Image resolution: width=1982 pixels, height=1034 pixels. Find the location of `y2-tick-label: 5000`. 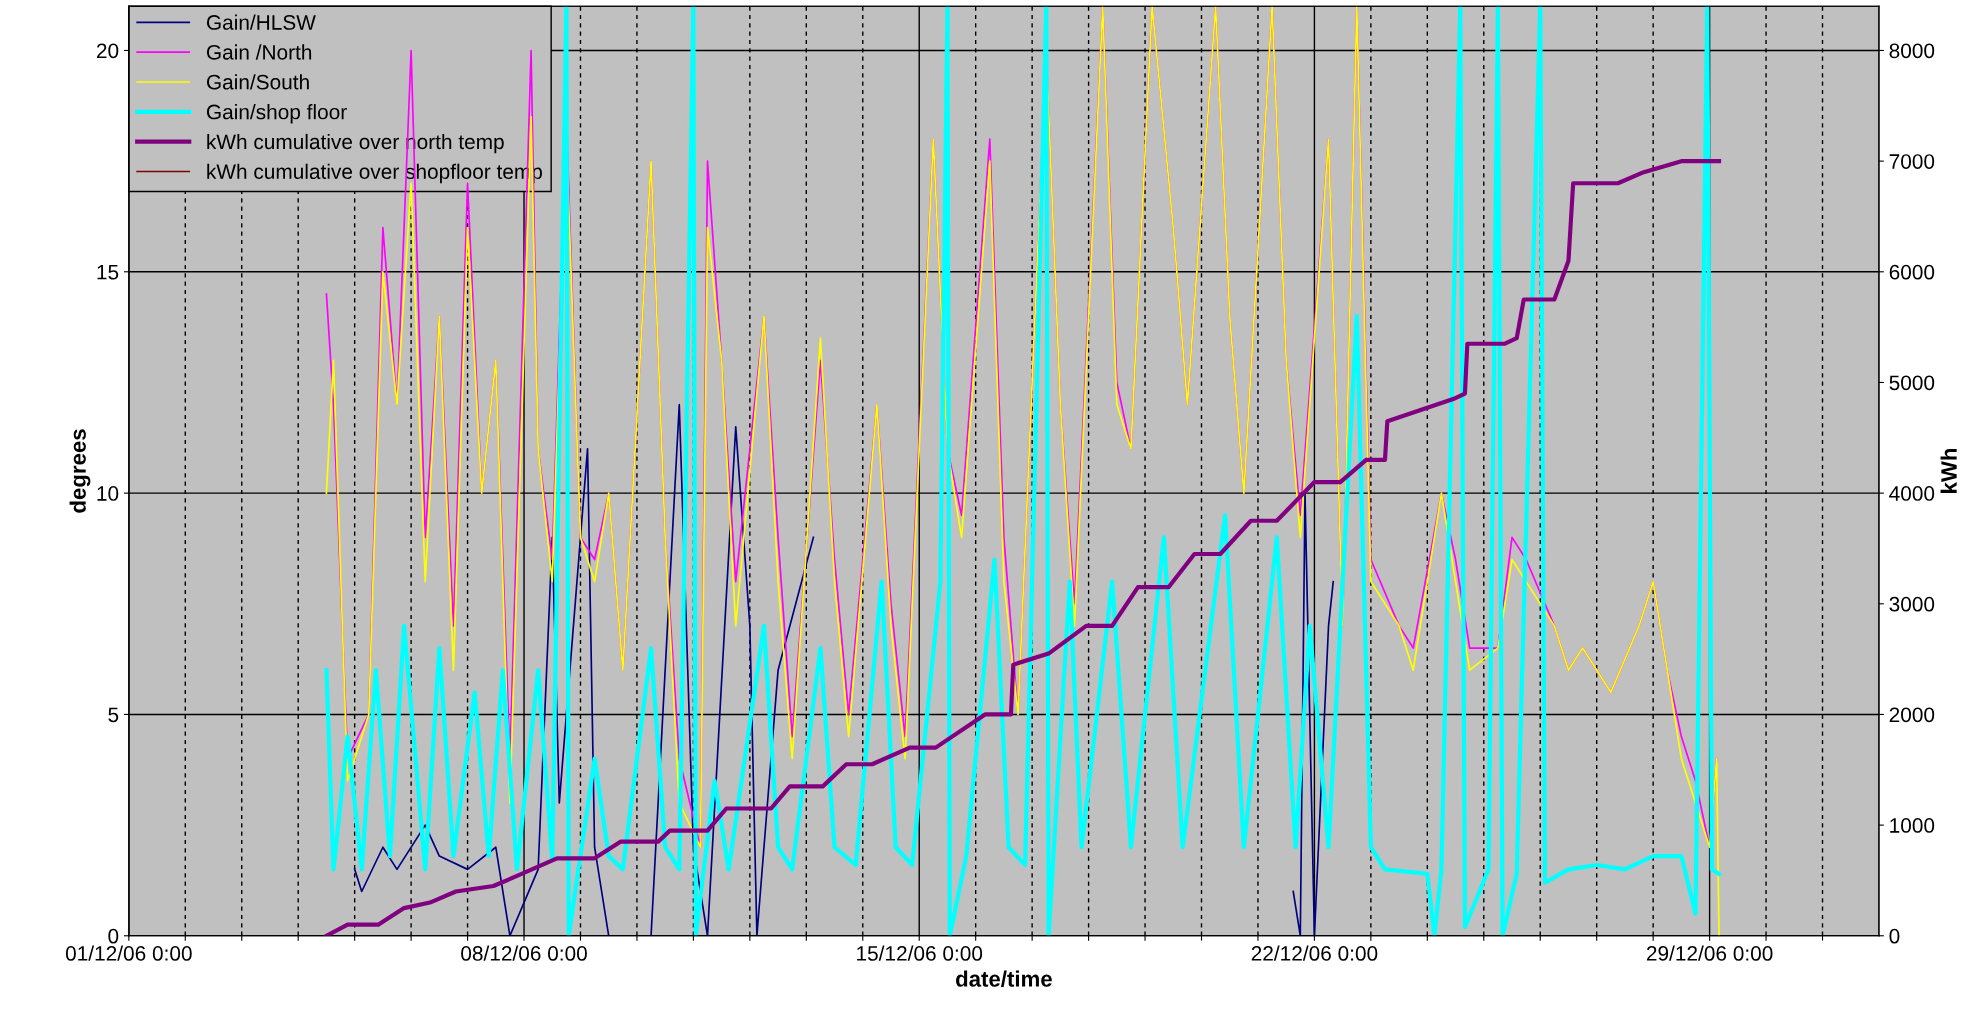

y2-tick-label: 5000 is located at coordinates (1912, 383).